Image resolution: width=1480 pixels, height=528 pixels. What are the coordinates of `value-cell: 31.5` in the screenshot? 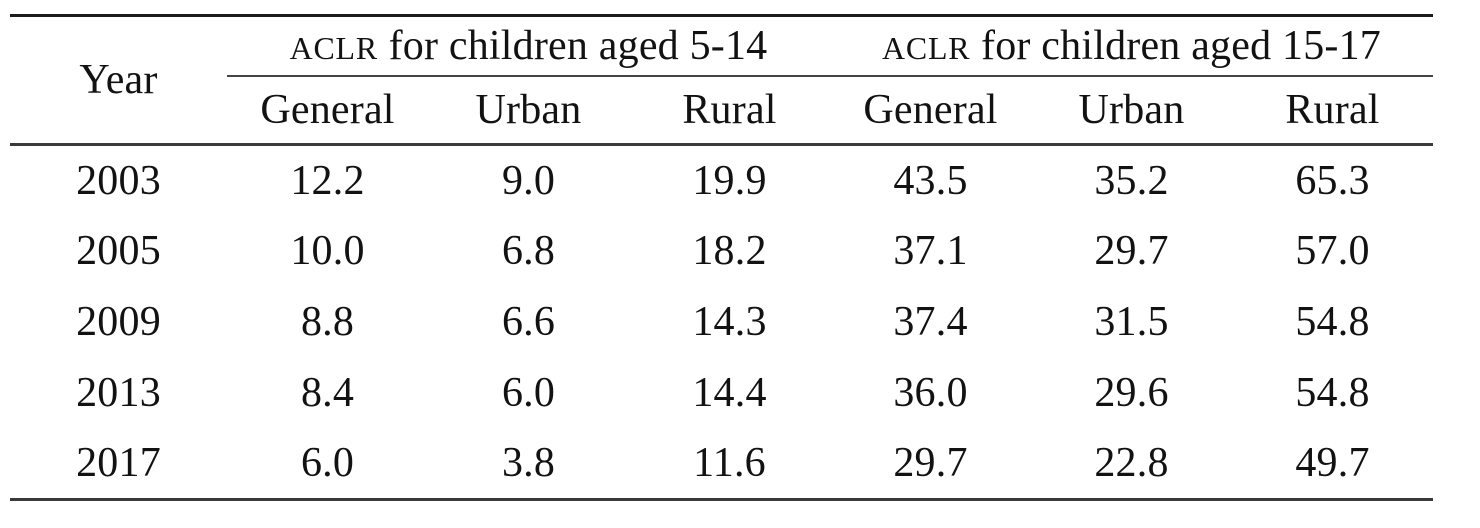 It's located at (1131, 322).